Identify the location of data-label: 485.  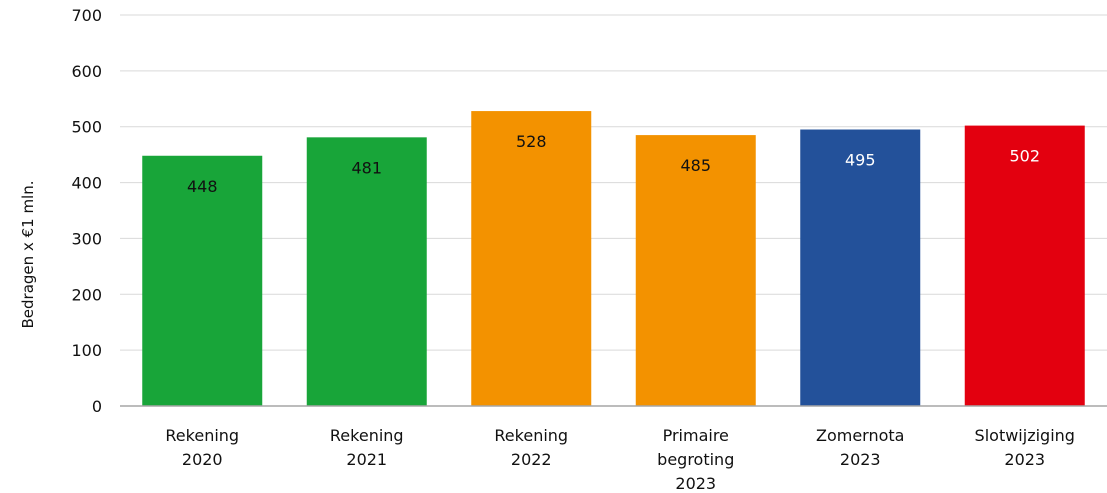
(695, 165).